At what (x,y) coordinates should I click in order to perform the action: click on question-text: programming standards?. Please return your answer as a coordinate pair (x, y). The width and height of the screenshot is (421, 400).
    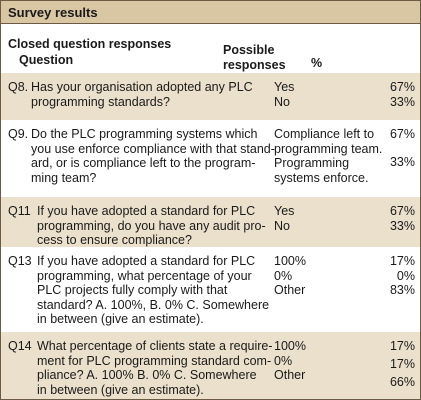
    Looking at the image, I should click on (100, 101).